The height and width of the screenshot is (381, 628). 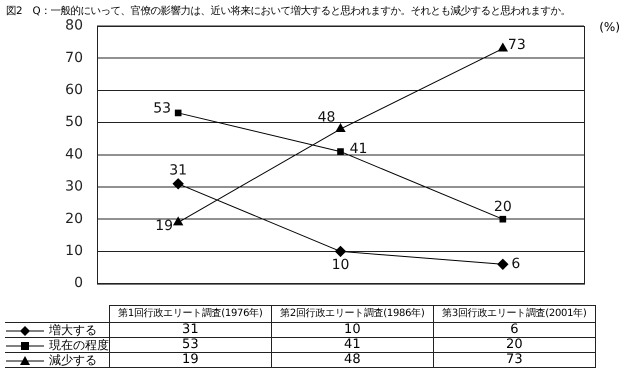 What do you see at coordinates (190, 330) in the screenshot?
I see `data-label: 31` at bounding box center [190, 330].